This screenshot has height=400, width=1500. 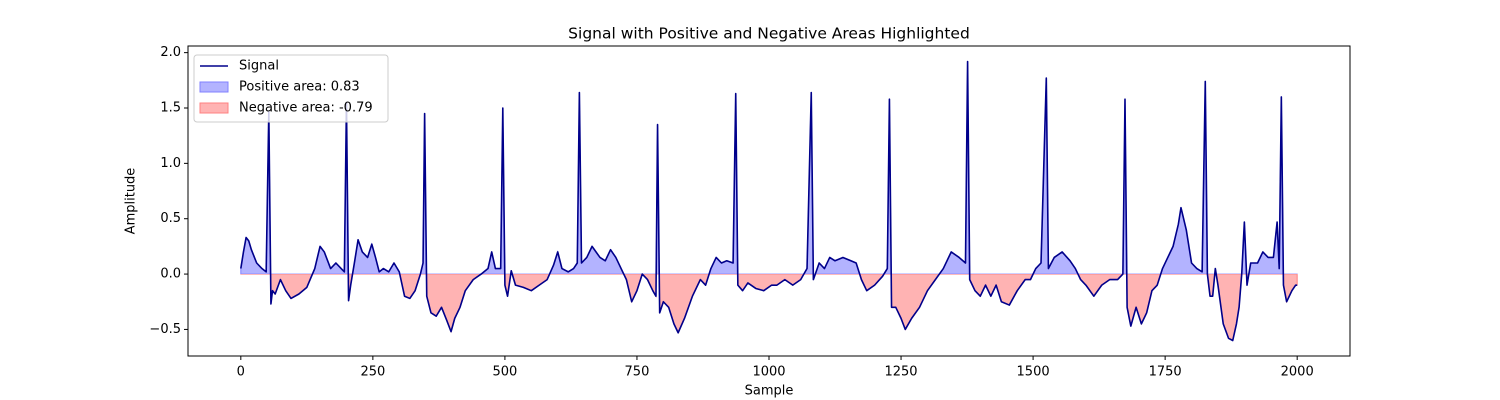 What do you see at coordinates (637, 372) in the screenshot?
I see `x-tick-label: 750` at bounding box center [637, 372].